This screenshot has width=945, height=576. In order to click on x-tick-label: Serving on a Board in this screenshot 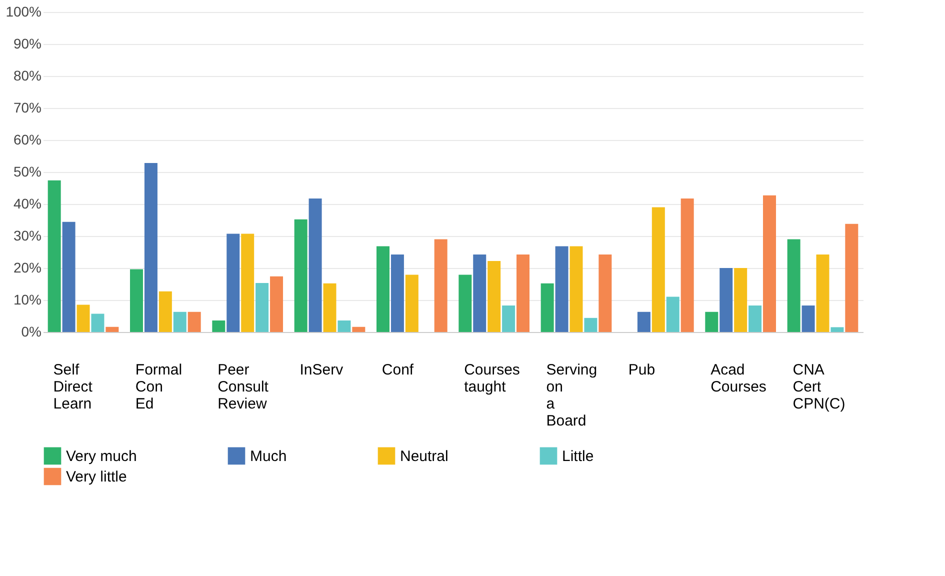, I will do `click(572, 396)`.